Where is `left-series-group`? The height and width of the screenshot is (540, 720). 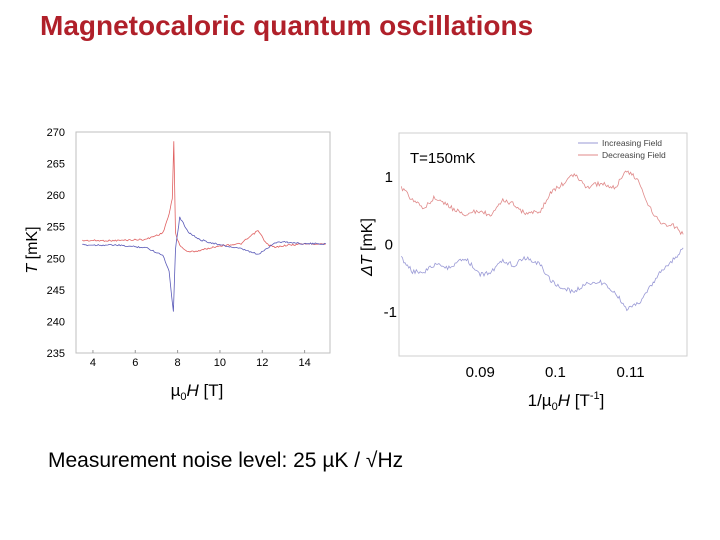
left-series-group is located at coordinates (204, 226).